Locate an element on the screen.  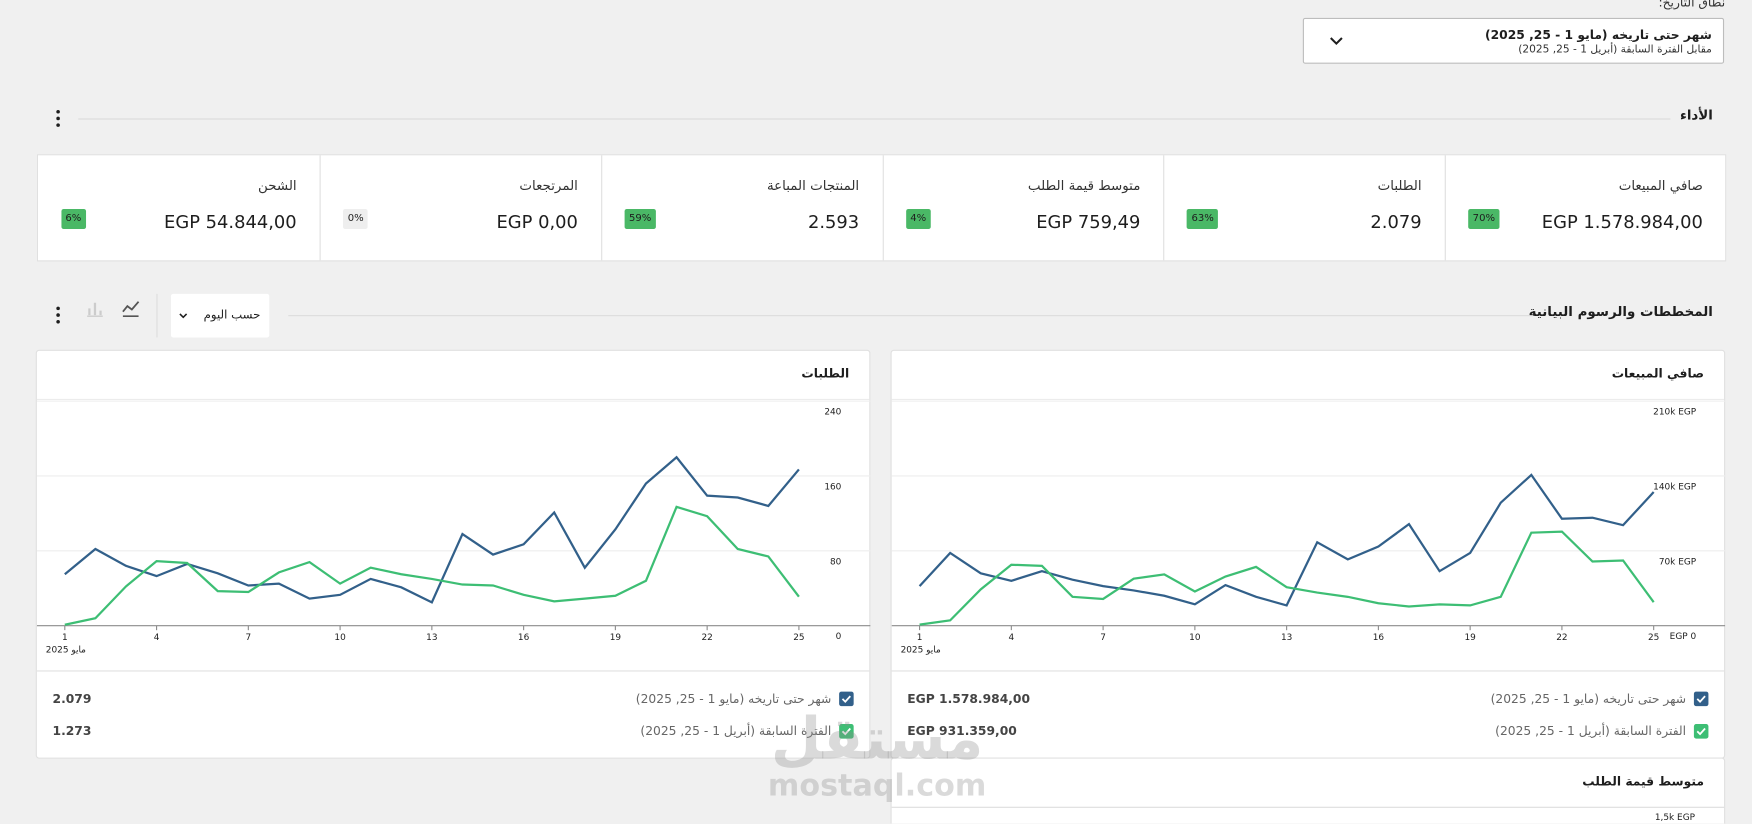
kpi-delta: 4% is located at coordinates (918, 219).